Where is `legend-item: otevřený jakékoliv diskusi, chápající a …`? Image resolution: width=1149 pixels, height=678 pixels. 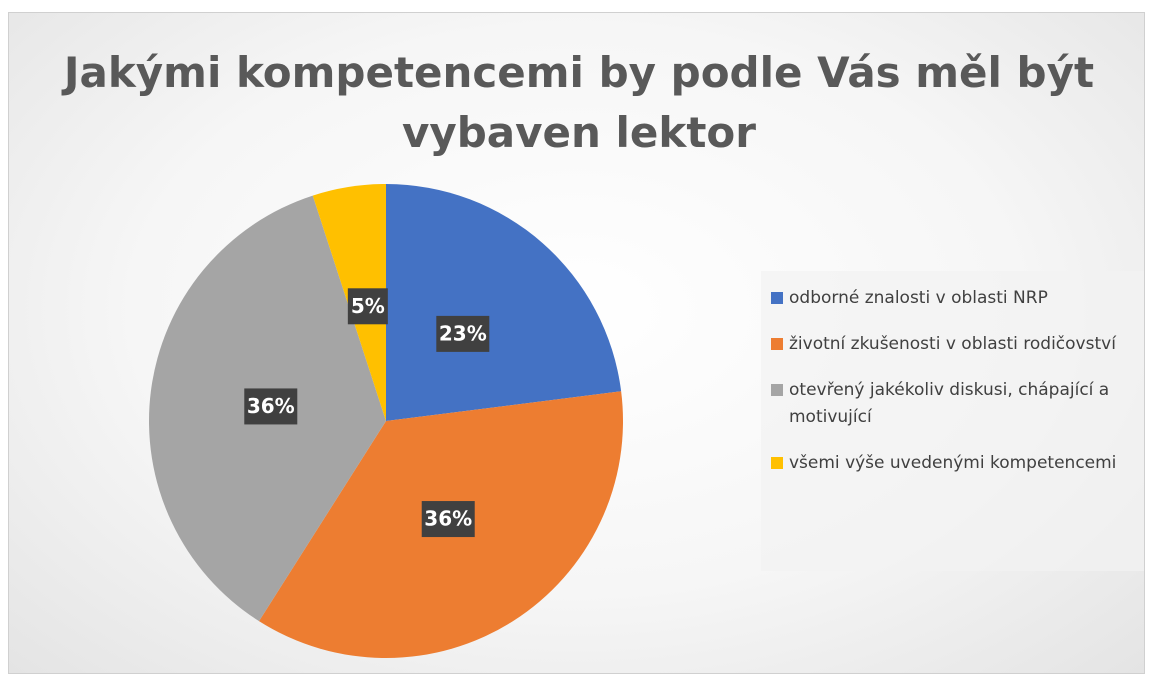 legend-item: otevřený jakékoliv diskusi, chápající a … is located at coordinates (957, 404).